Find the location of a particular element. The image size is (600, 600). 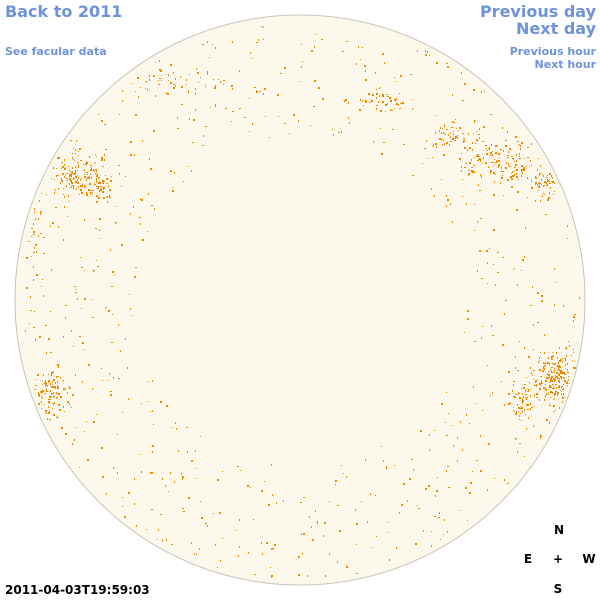

previous-day-link: Previous day is located at coordinates (537, 11).